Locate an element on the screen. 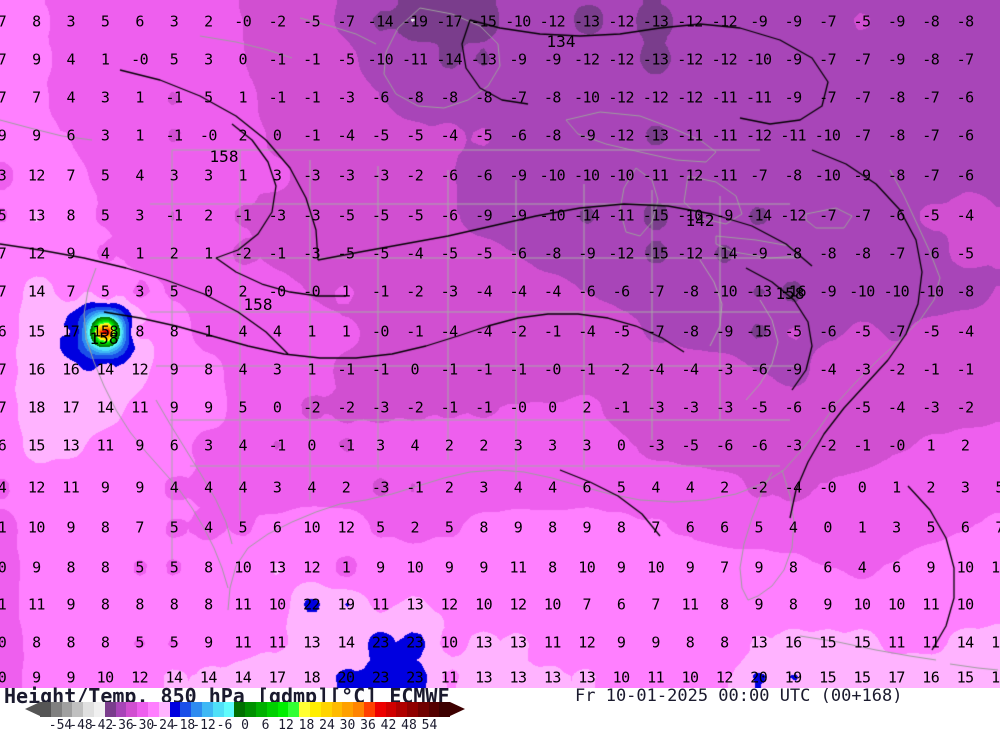 The height and width of the screenshot is (733, 1000). grid-value: 16 is located at coordinates (793, 642).